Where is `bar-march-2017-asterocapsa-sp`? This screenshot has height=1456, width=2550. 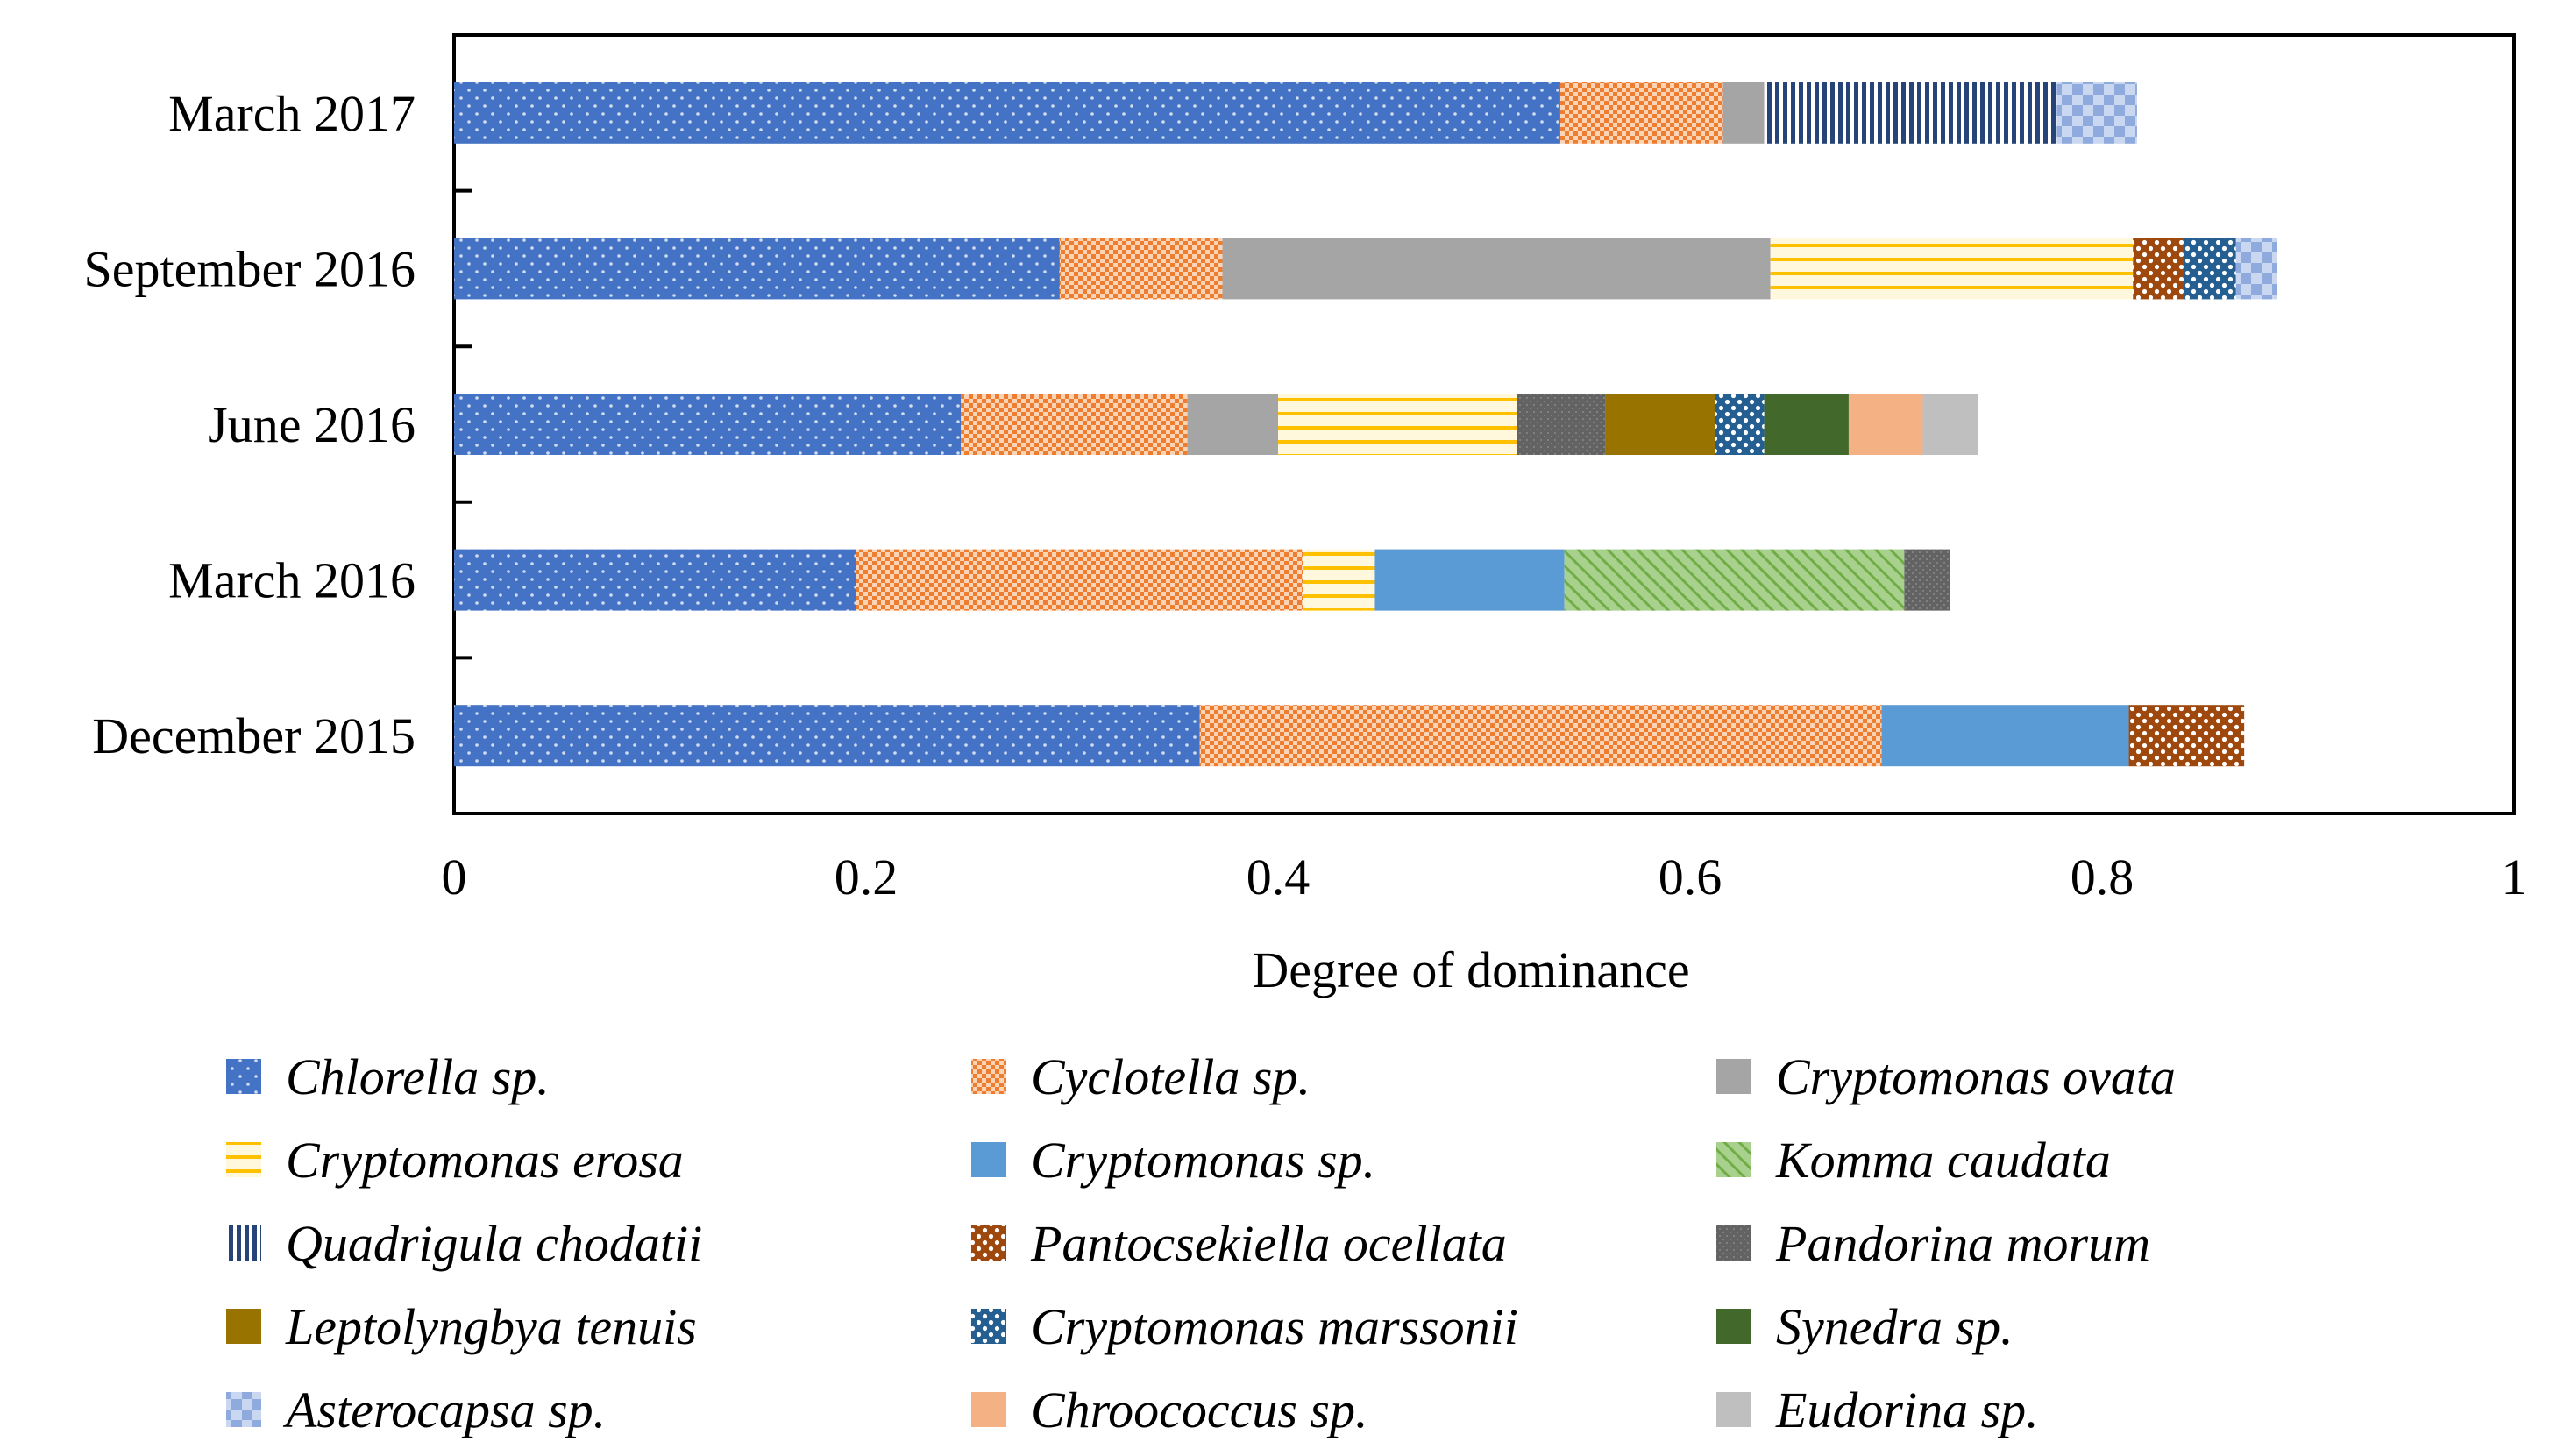
bar-march-2017-asterocapsa-sp is located at coordinates (2096, 113).